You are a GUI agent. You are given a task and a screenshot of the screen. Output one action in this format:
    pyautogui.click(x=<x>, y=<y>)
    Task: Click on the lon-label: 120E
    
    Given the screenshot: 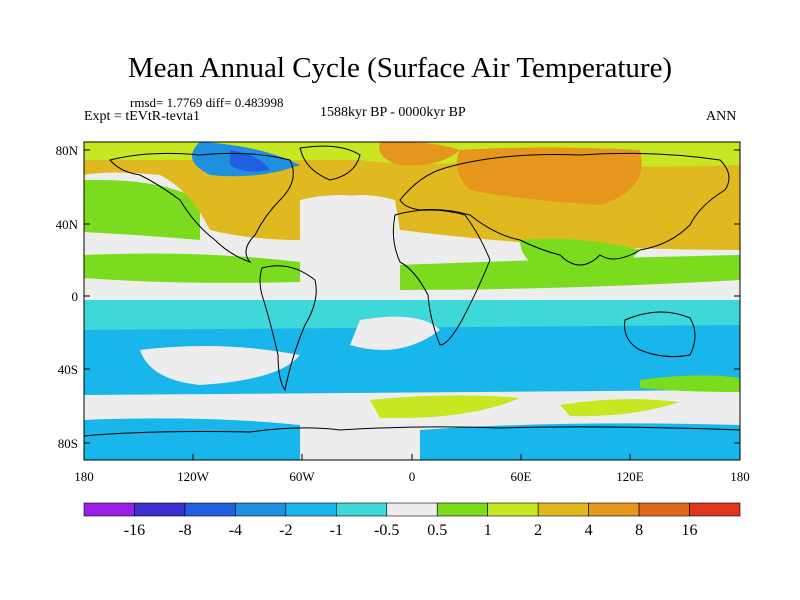 What is the action you would take?
    pyautogui.click(x=630, y=476)
    